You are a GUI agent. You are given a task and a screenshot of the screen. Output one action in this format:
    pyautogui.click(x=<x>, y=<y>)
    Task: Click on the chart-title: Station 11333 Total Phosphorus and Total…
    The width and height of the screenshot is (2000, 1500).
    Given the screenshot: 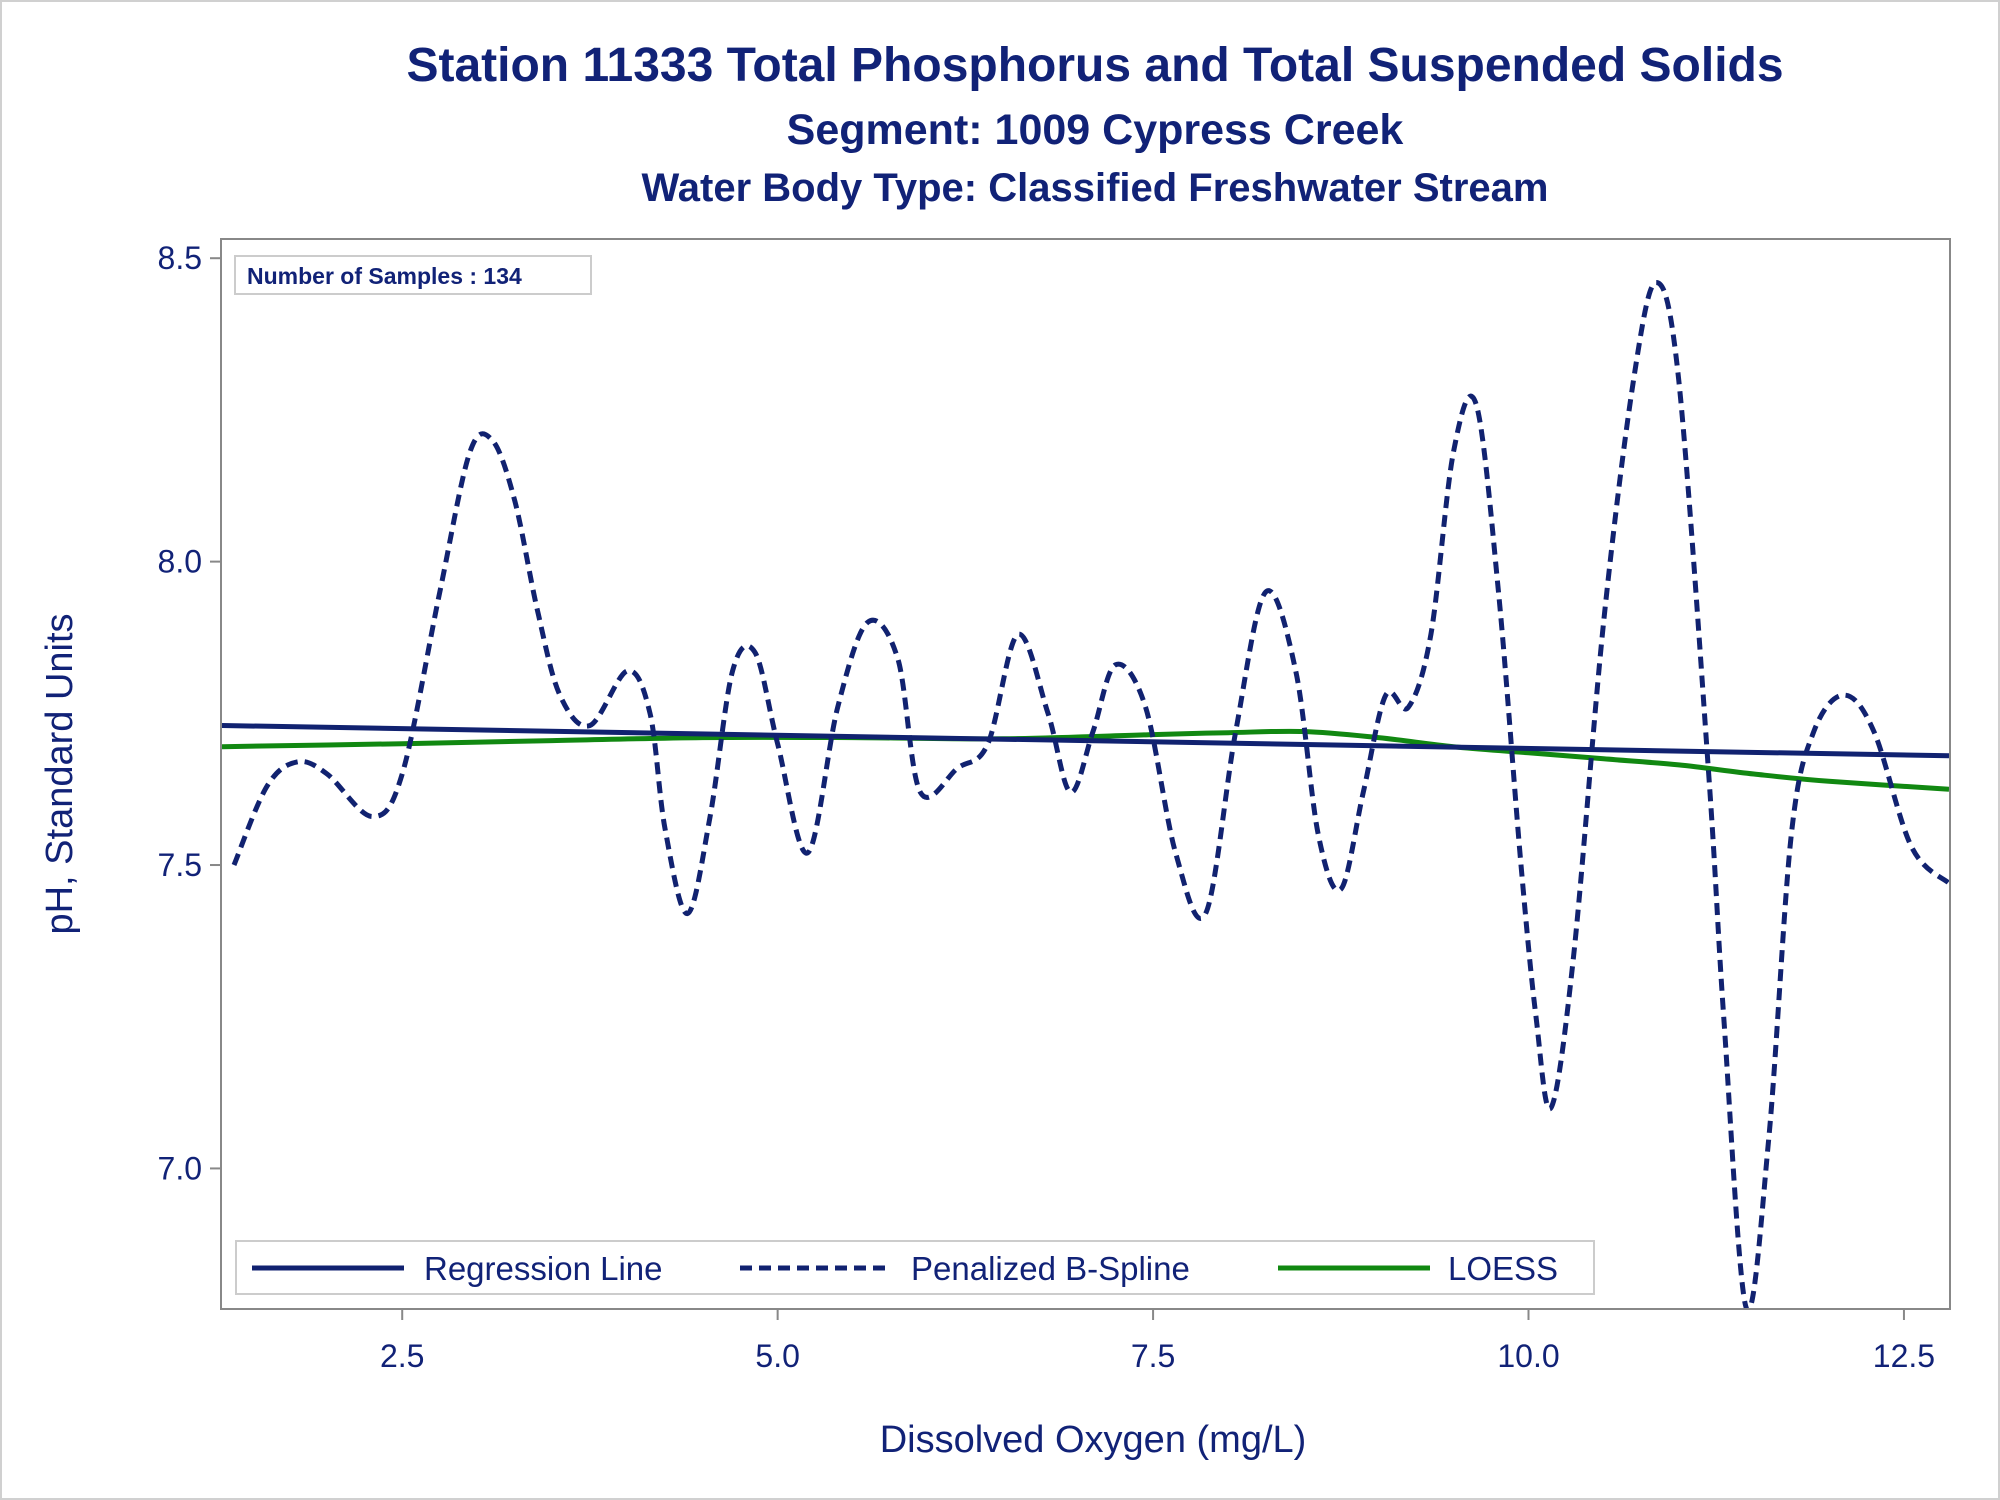 What is the action you would take?
    pyautogui.click(x=1095, y=65)
    